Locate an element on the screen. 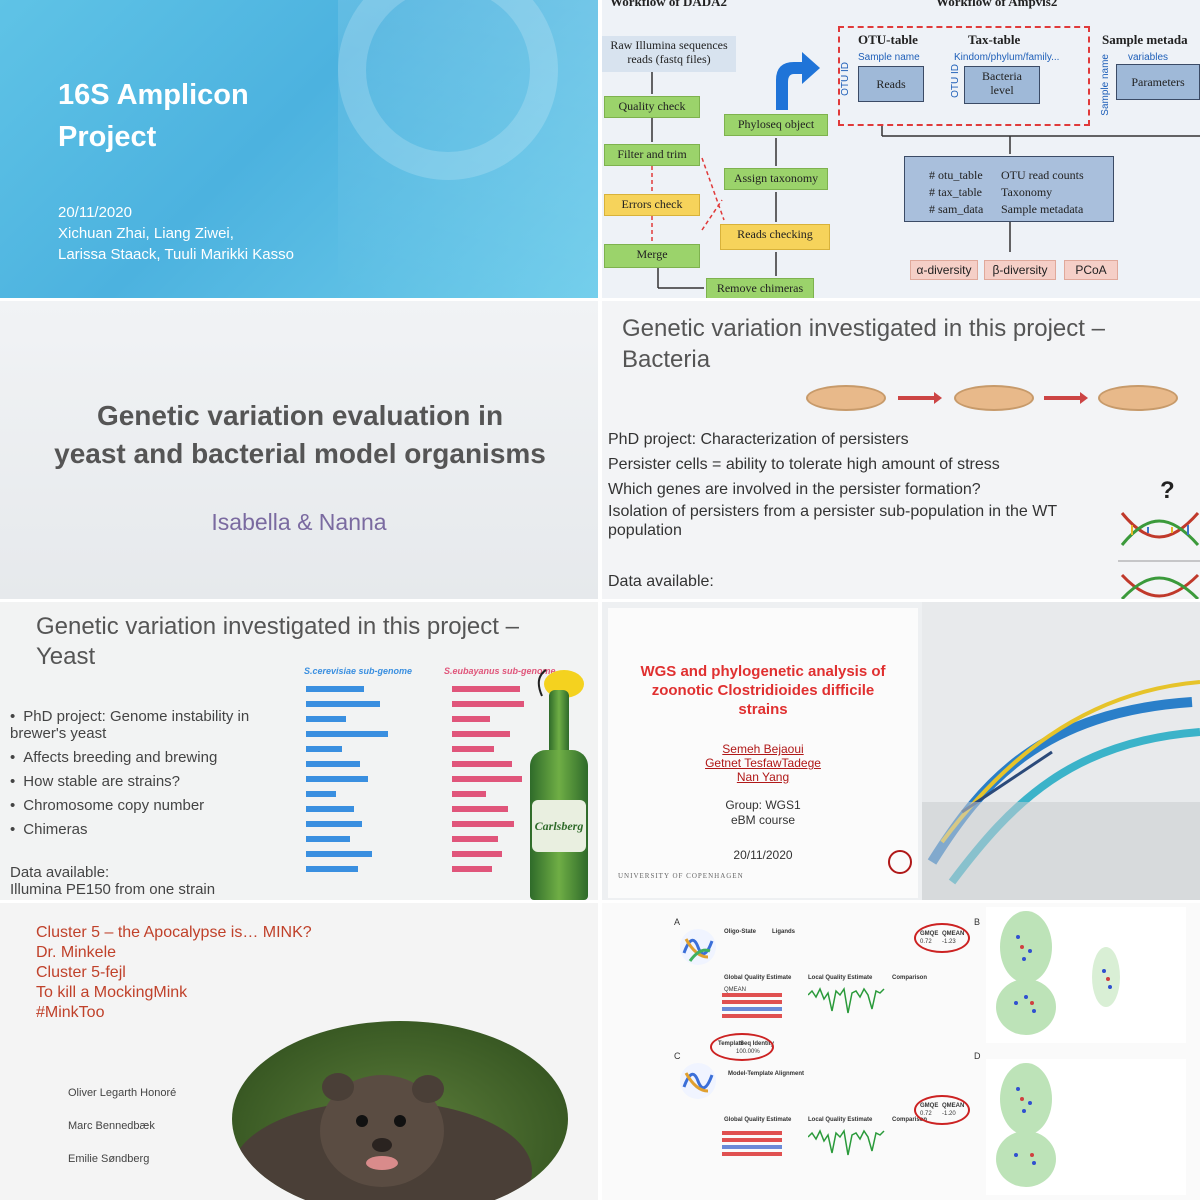 The height and width of the screenshot is (1200, 1200). title-line: strains is located at coordinates (763, 709).